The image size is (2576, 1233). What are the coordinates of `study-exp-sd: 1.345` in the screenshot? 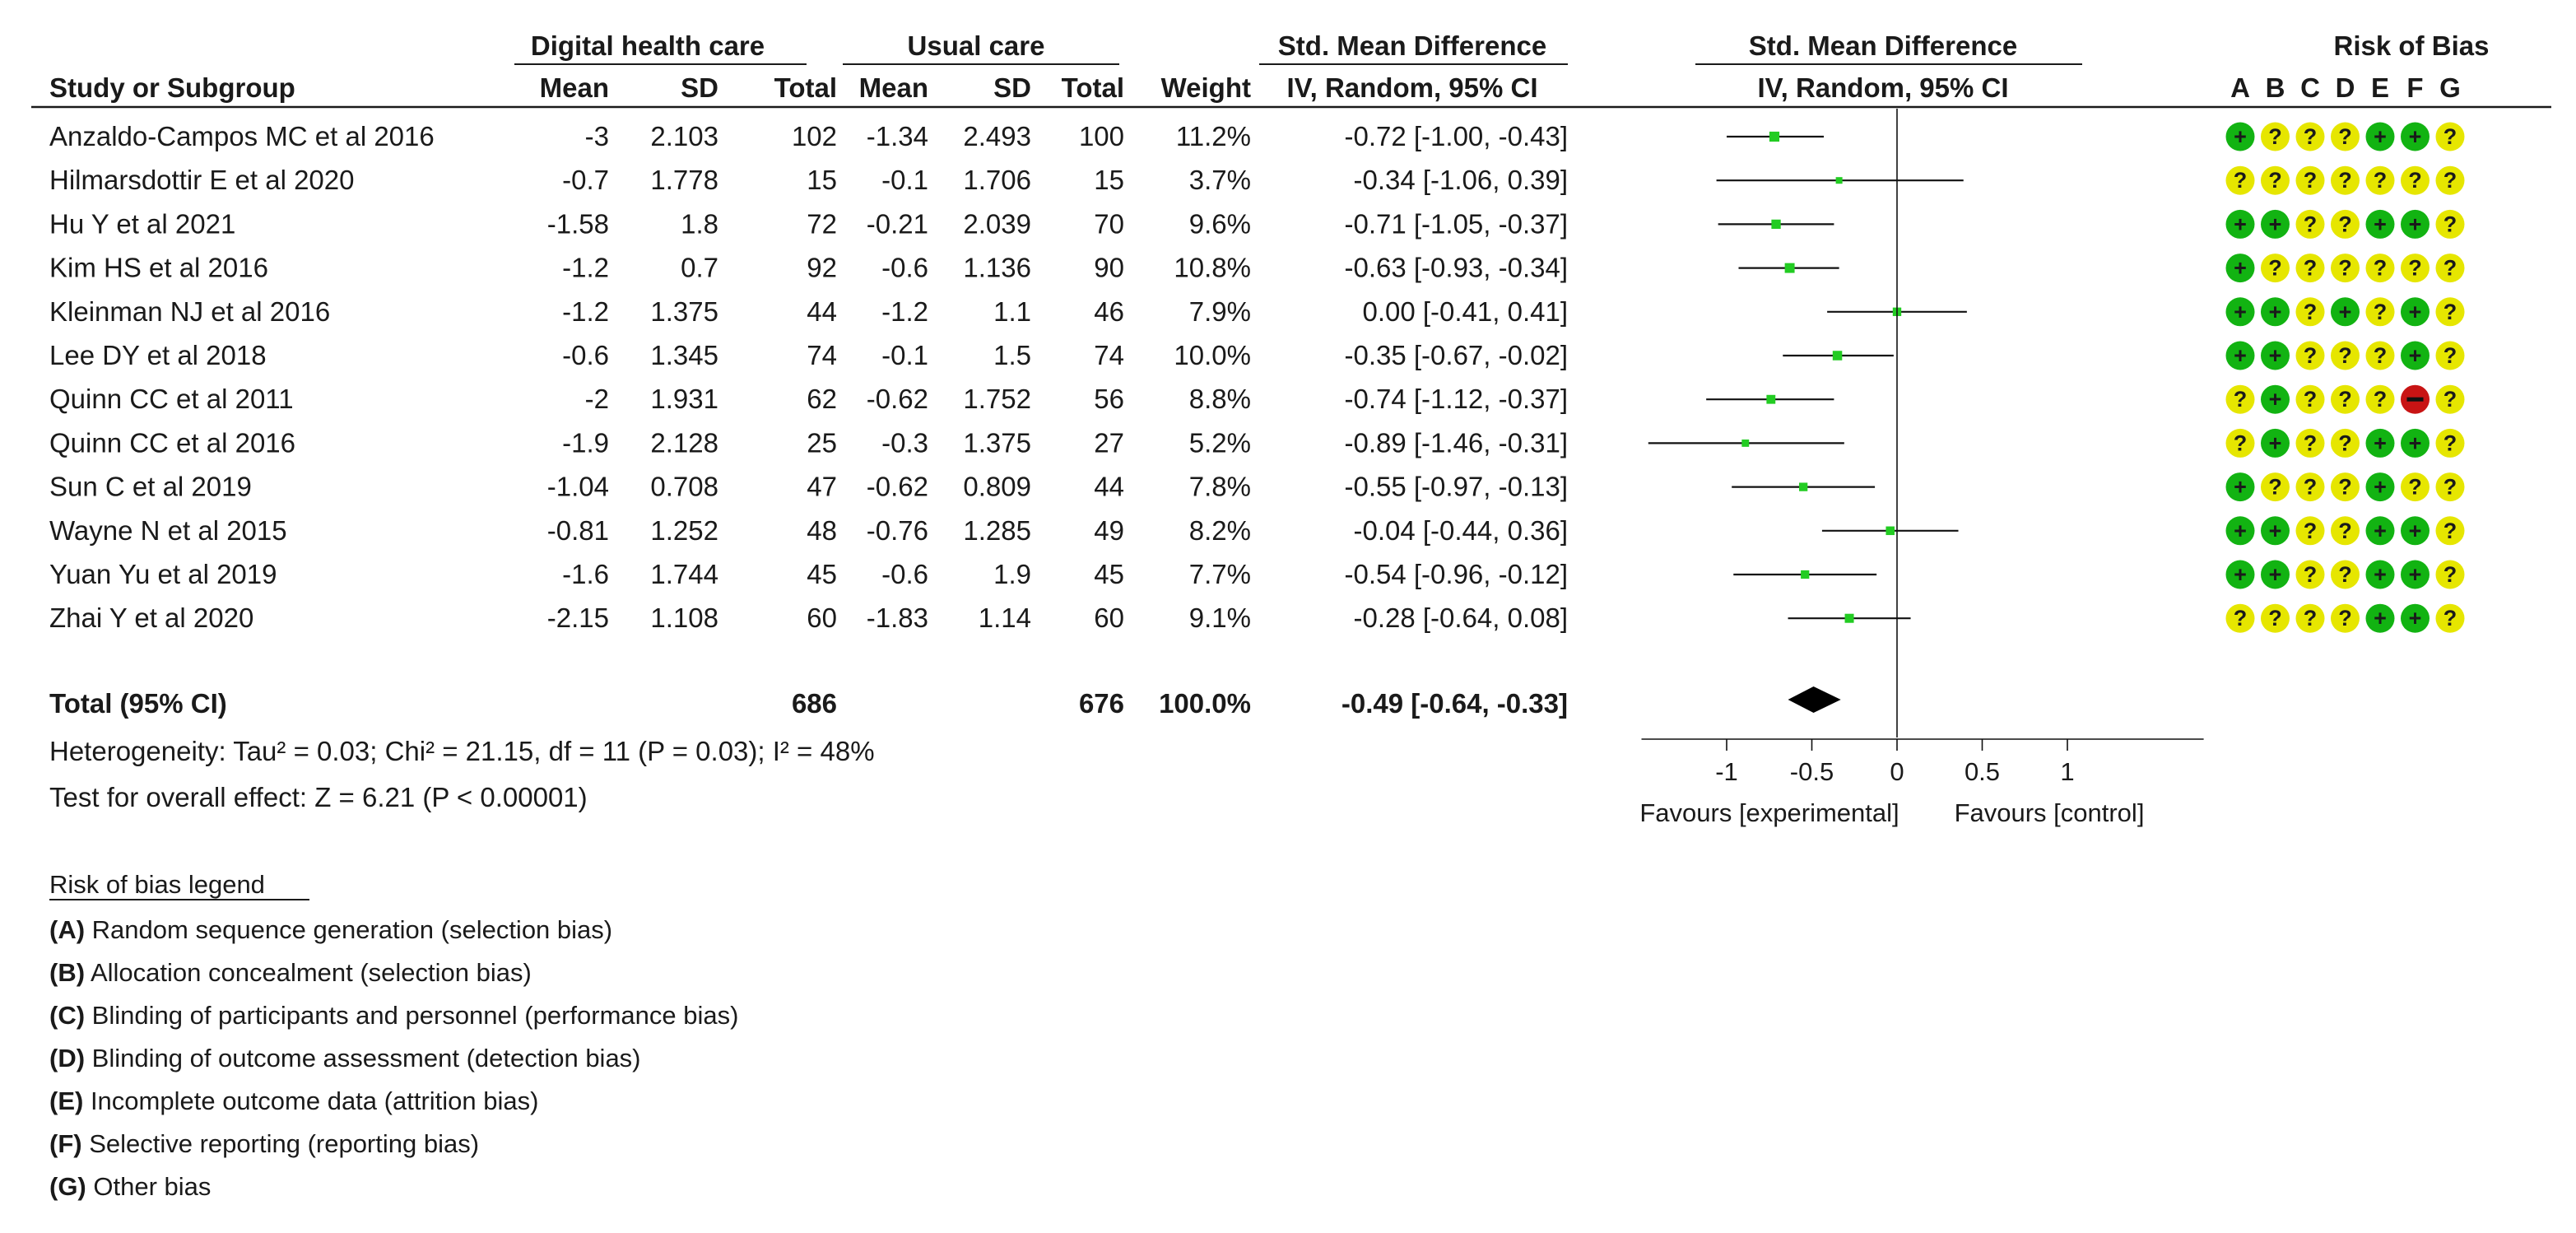 It's located at (684, 355).